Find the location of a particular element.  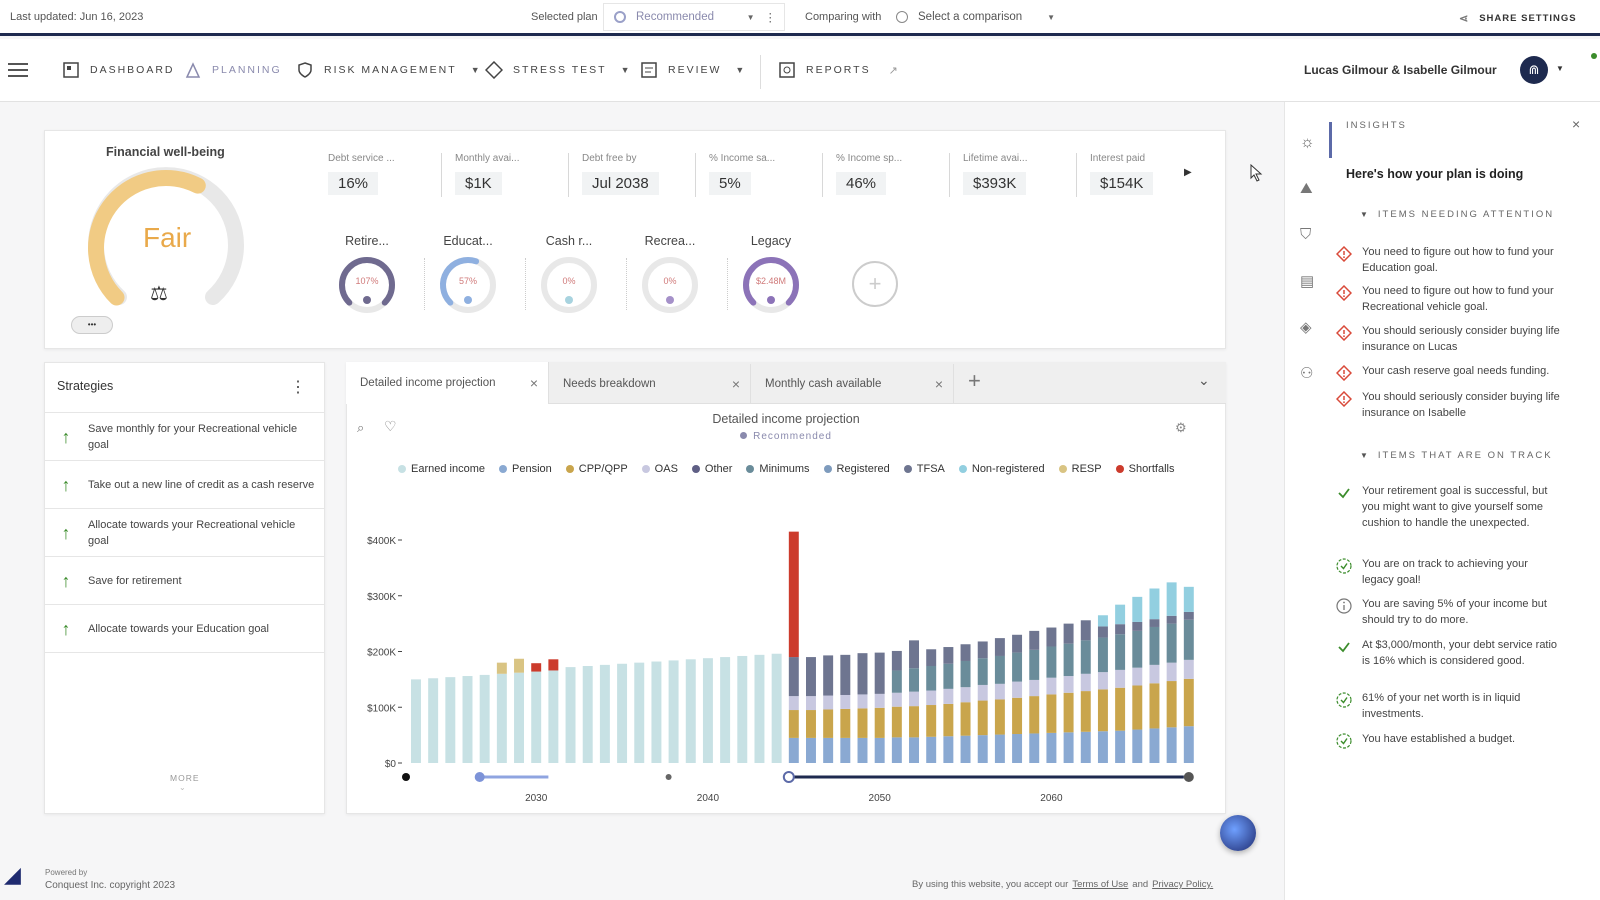

timeline-start-dot is located at coordinates (406, 777).